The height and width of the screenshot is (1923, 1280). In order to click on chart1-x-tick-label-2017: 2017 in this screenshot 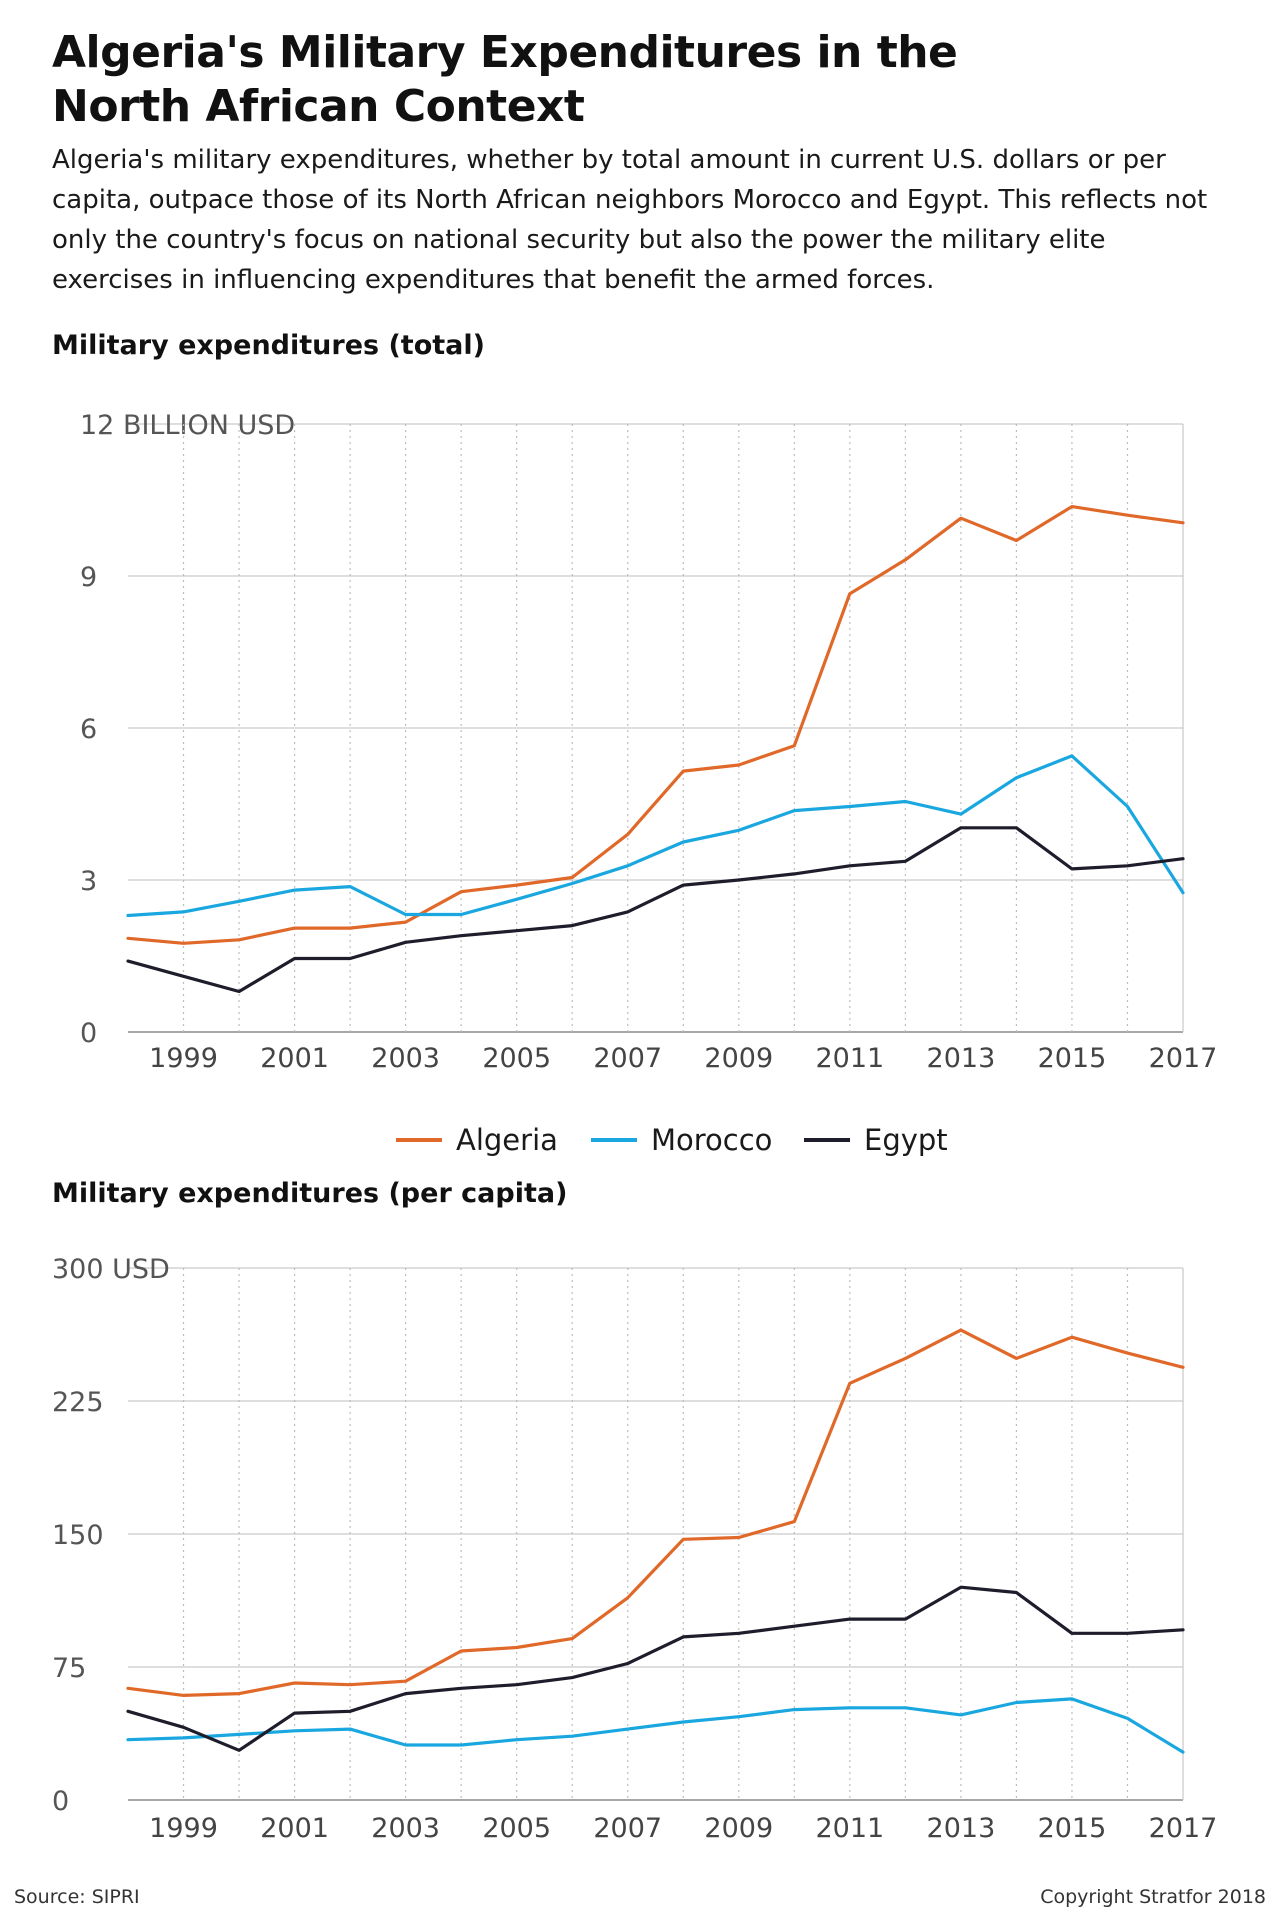, I will do `click(1183, 1058)`.